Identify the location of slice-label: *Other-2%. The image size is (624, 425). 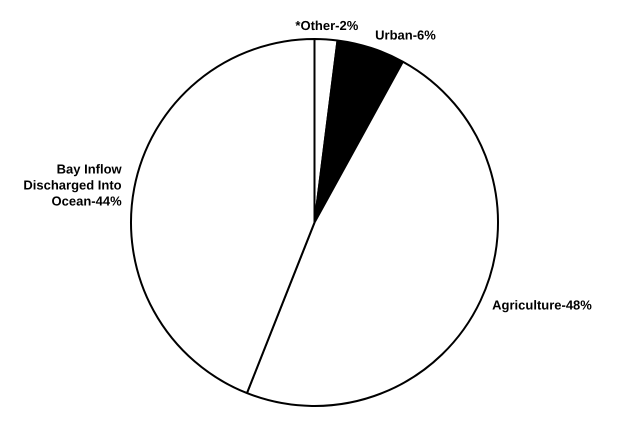
(327, 26).